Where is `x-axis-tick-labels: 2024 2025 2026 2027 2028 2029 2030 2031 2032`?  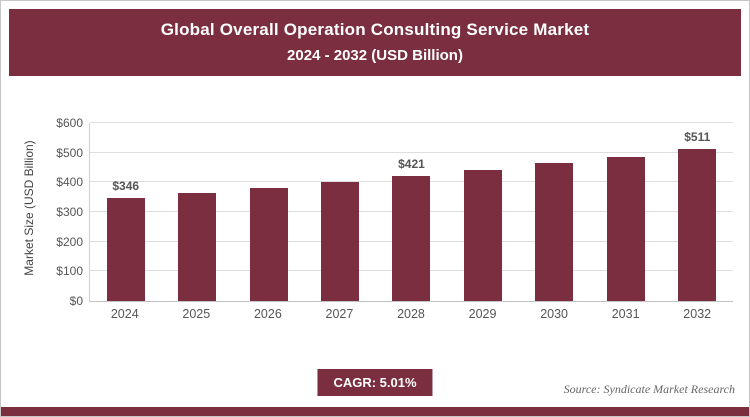 x-axis-tick-labels: 2024 2025 2026 2027 2028 2029 2030 2031 2032 is located at coordinates (411, 316).